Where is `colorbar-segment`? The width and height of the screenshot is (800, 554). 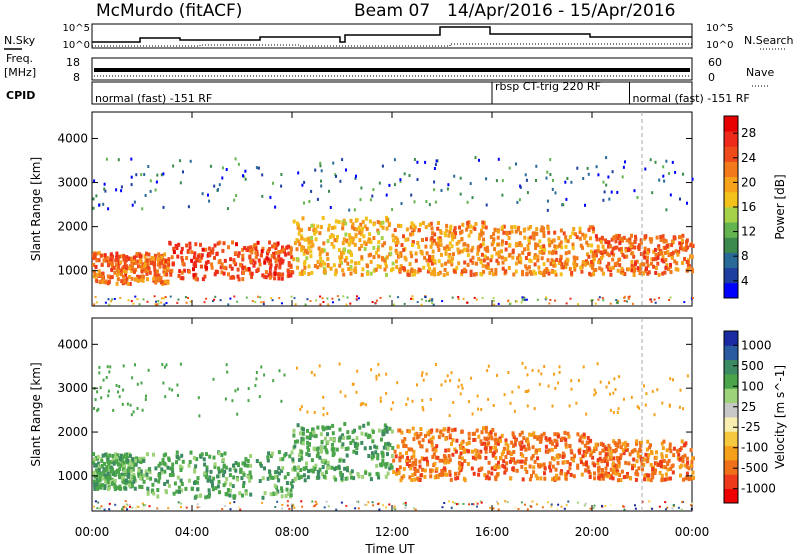 colorbar-segment is located at coordinates (731, 338).